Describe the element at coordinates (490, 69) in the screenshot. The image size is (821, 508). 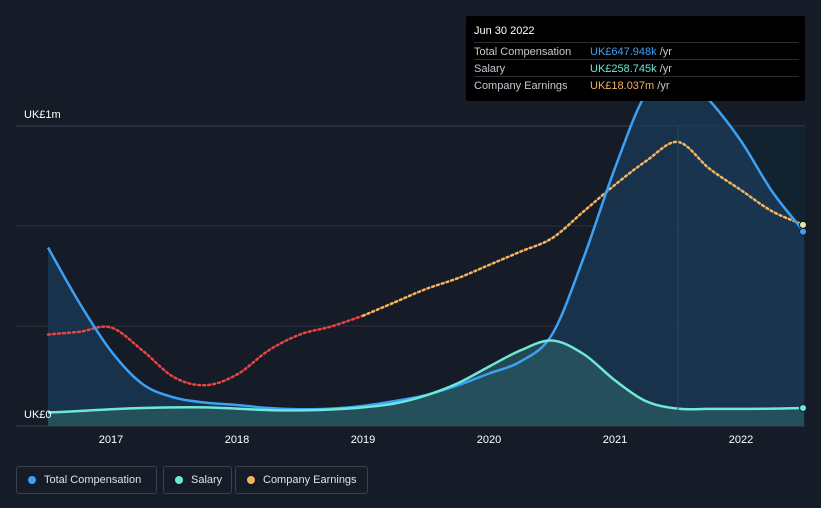
I see `tooltip-label: Salary` at that location.